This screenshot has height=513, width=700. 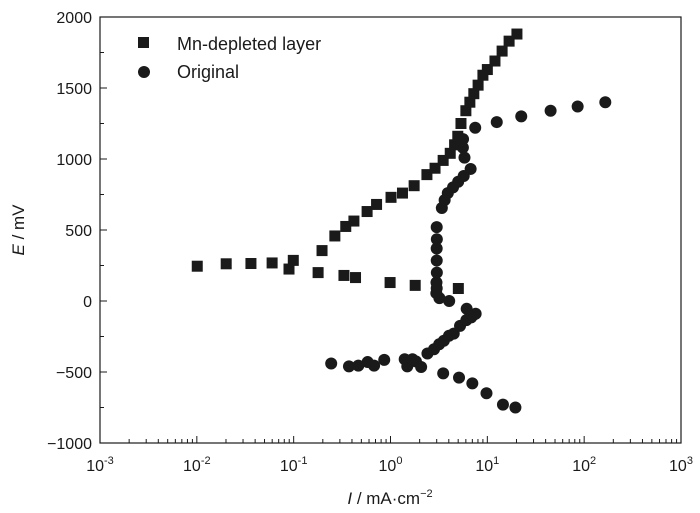 I want to click on y-tick-label: 500, so click(x=78, y=231).